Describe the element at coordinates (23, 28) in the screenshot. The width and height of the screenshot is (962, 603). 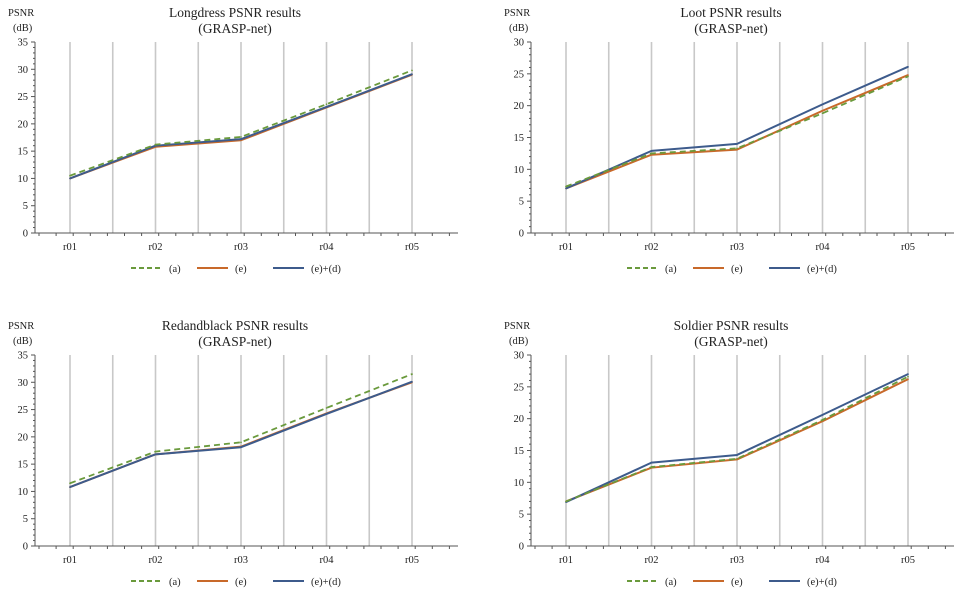
I see `chart0-ylabel-bottom: (dB)` at that location.